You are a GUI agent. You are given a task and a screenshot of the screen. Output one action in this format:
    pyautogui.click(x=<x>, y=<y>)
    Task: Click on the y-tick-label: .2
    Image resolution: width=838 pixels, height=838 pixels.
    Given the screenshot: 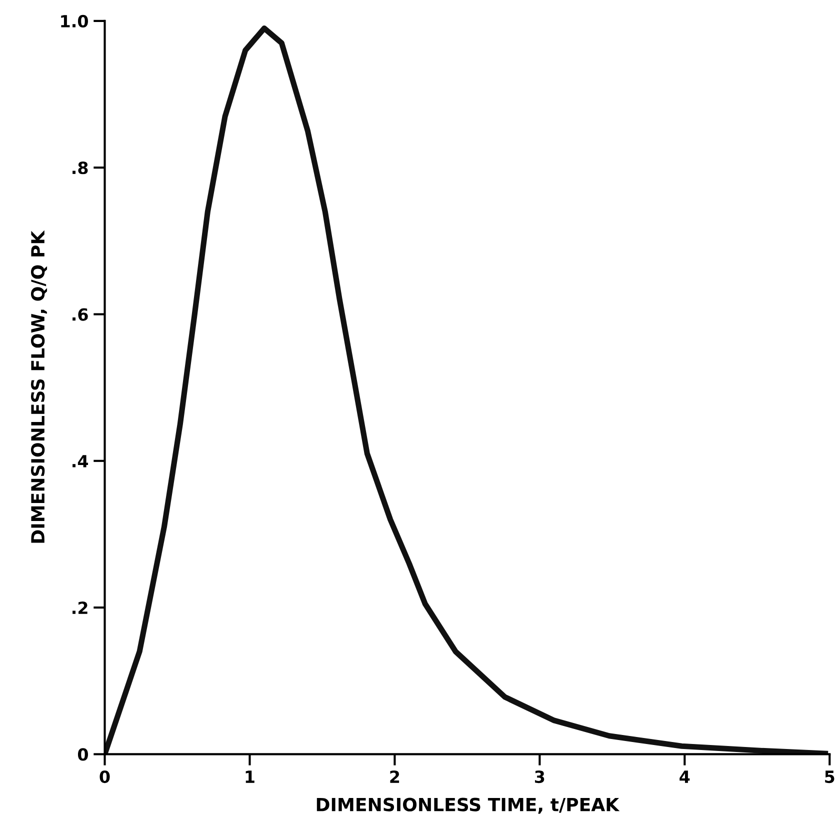 What is the action you would take?
    pyautogui.click(x=80, y=608)
    